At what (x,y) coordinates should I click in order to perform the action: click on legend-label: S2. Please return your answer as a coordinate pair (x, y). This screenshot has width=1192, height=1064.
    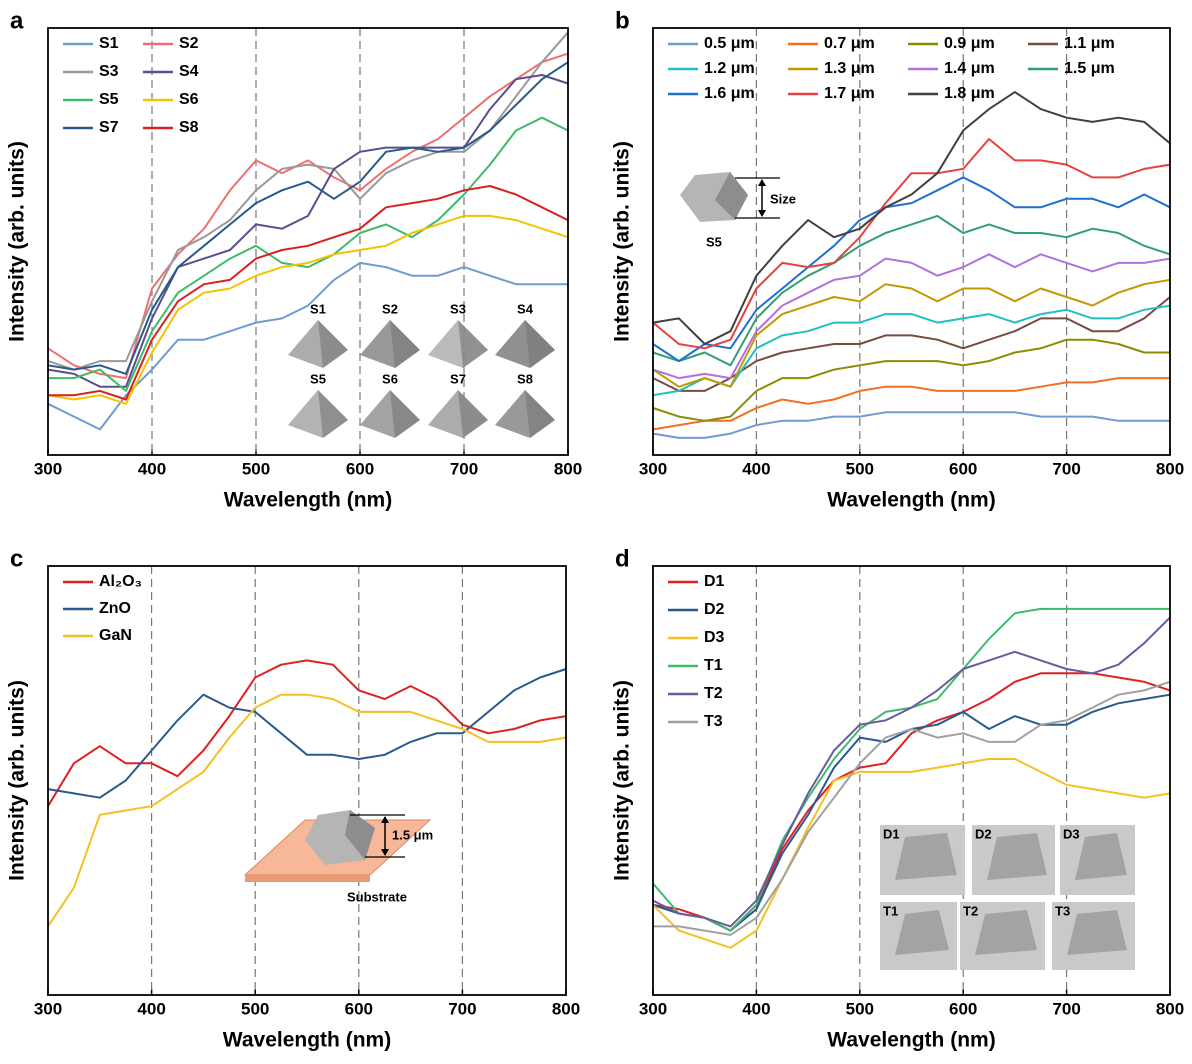
    Looking at the image, I should click on (189, 43).